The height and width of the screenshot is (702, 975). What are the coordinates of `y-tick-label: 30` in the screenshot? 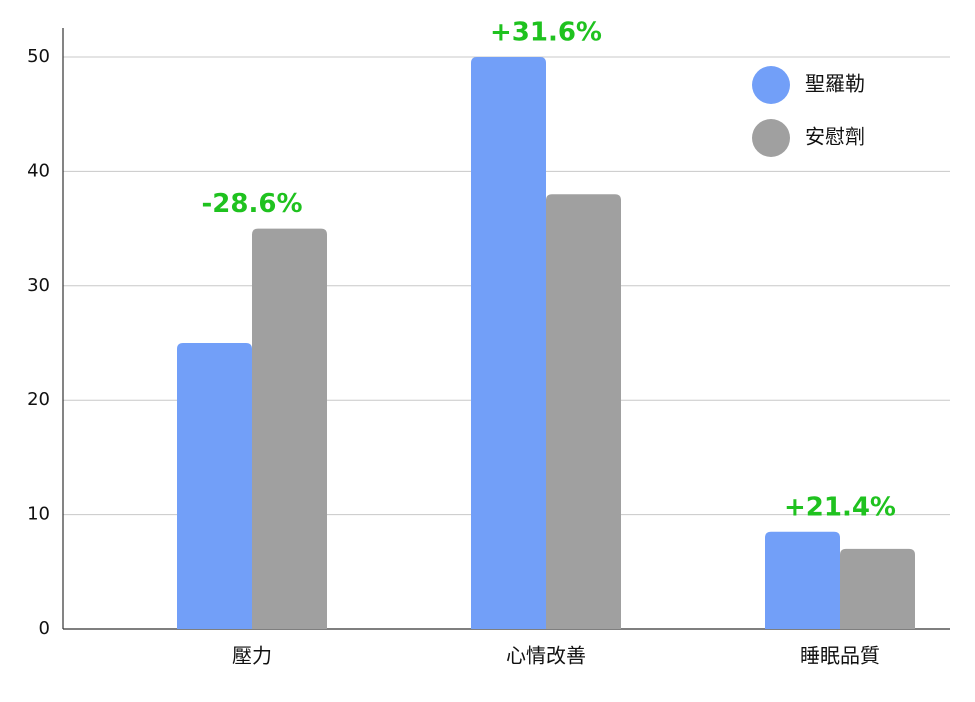 It's located at (38, 285).